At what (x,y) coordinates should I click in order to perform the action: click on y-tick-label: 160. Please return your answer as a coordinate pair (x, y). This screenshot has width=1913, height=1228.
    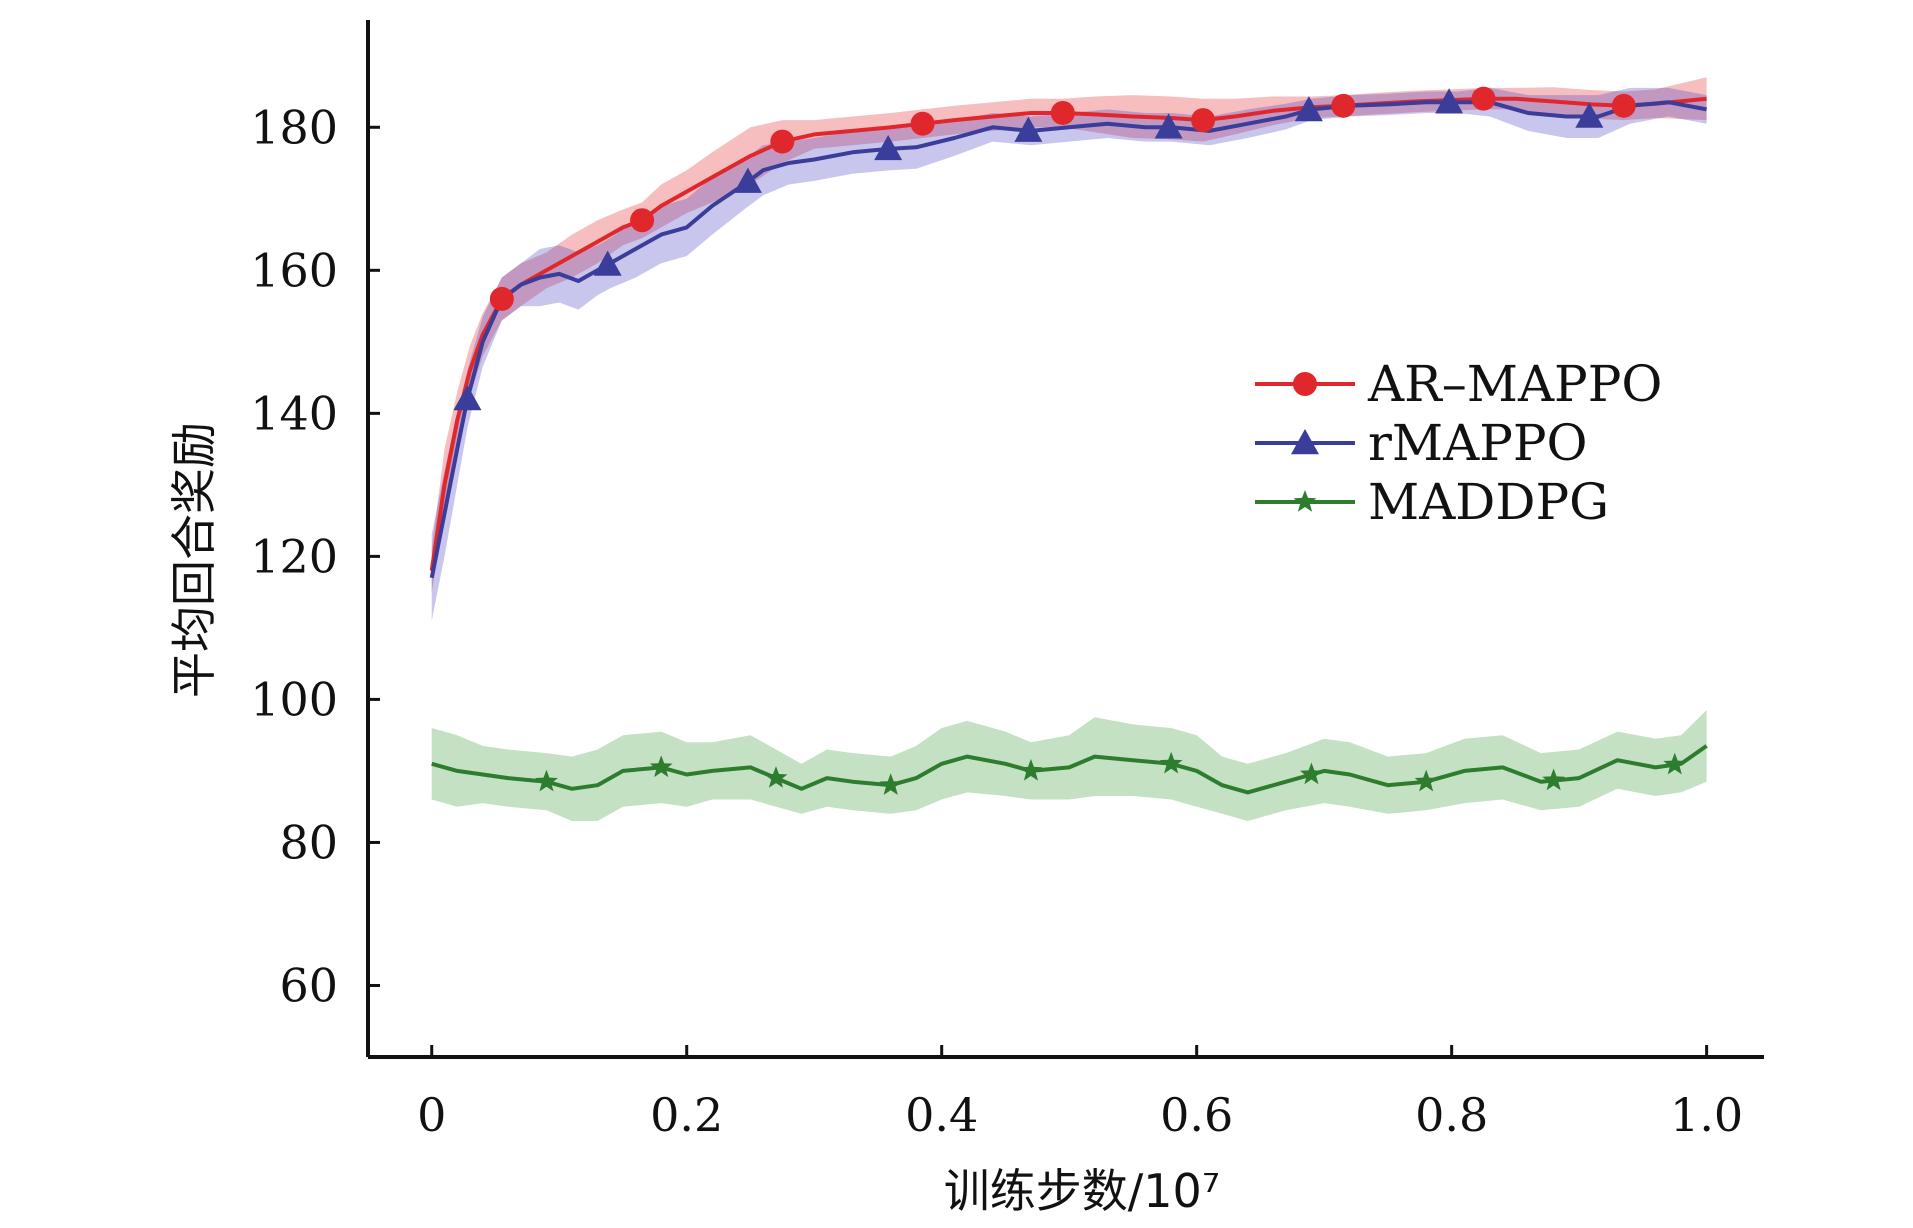
    Looking at the image, I should click on (294, 270).